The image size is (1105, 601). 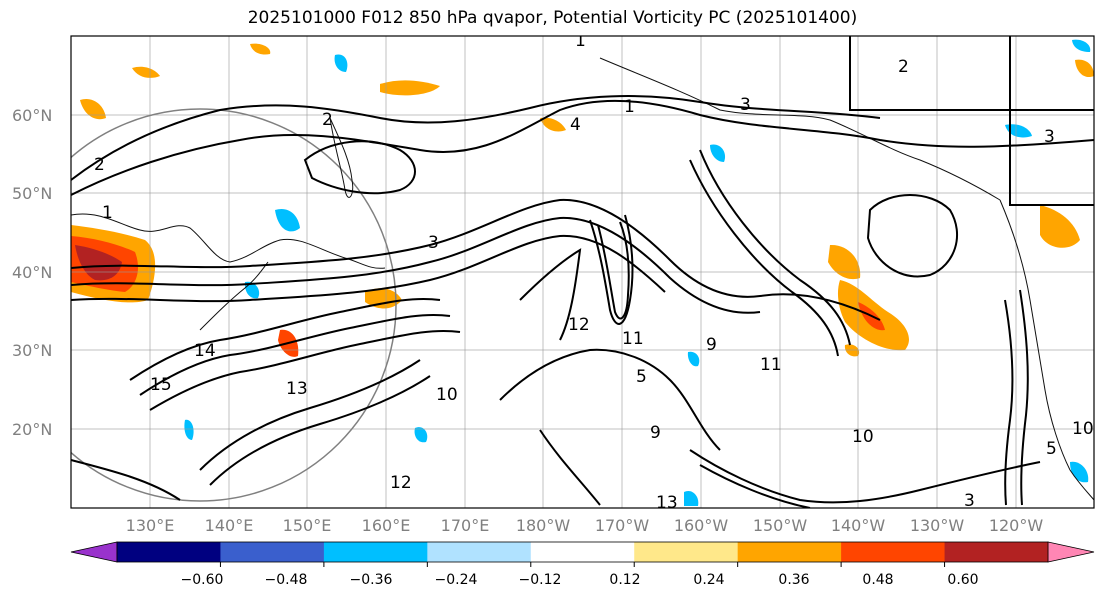 I want to click on colorbar-tick-label: −0.36, so click(x=371, y=580).